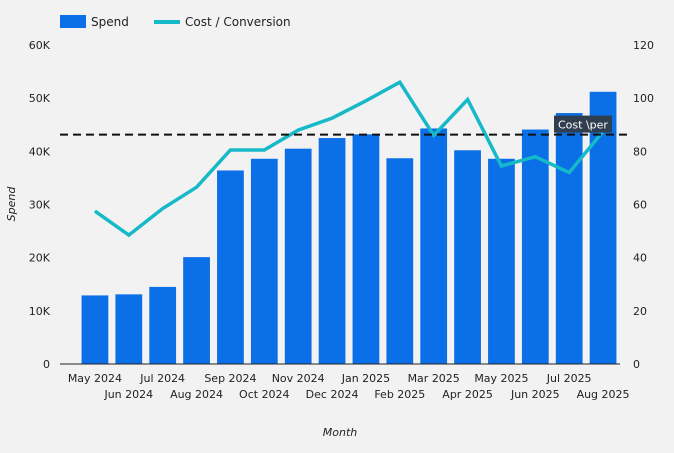 The height and width of the screenshot is (453, 674). What do you see at coordinates (640, 205) in the screenshot?
I see `y2-tick-label: 60` at bounding box center [640, 205].